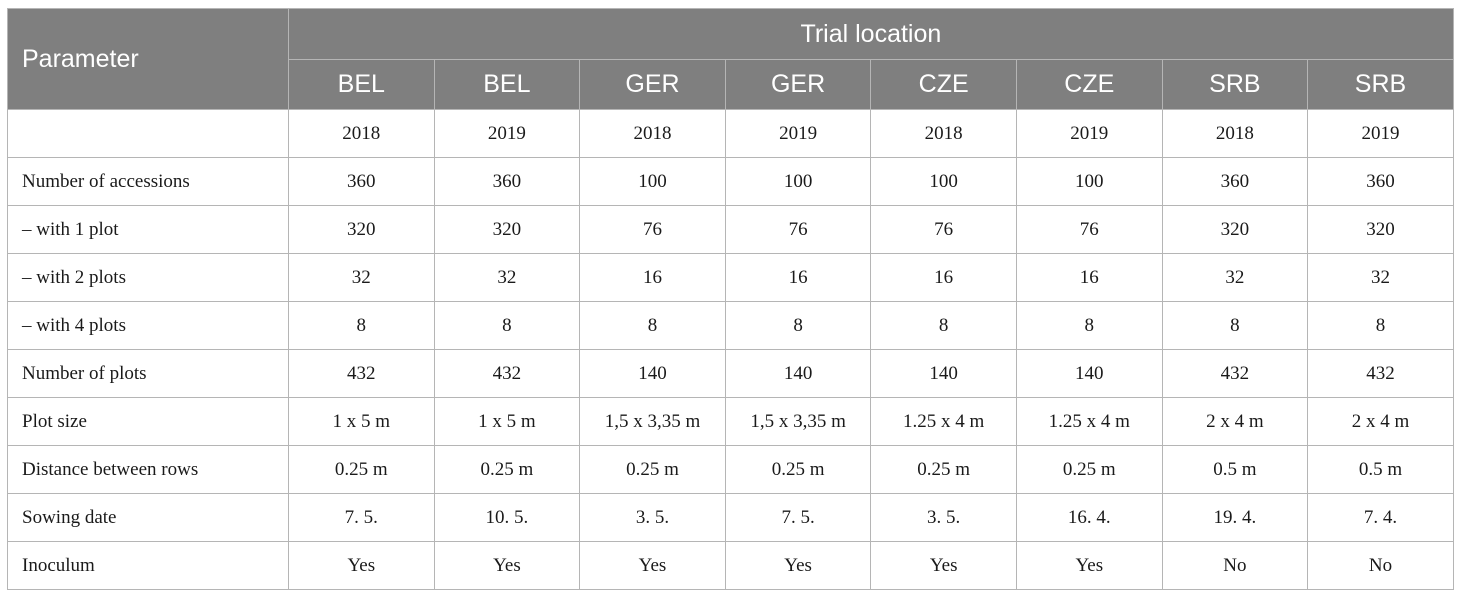  I want to click on header-trial-location: Trial location, so click(871, 34).